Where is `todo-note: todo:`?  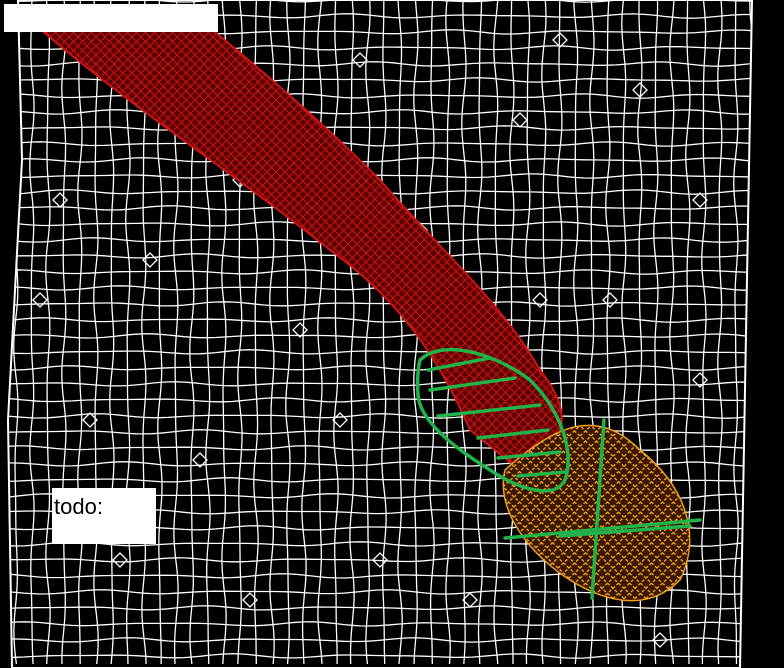 todo-note: todo: is located at coordinates (104, 516).